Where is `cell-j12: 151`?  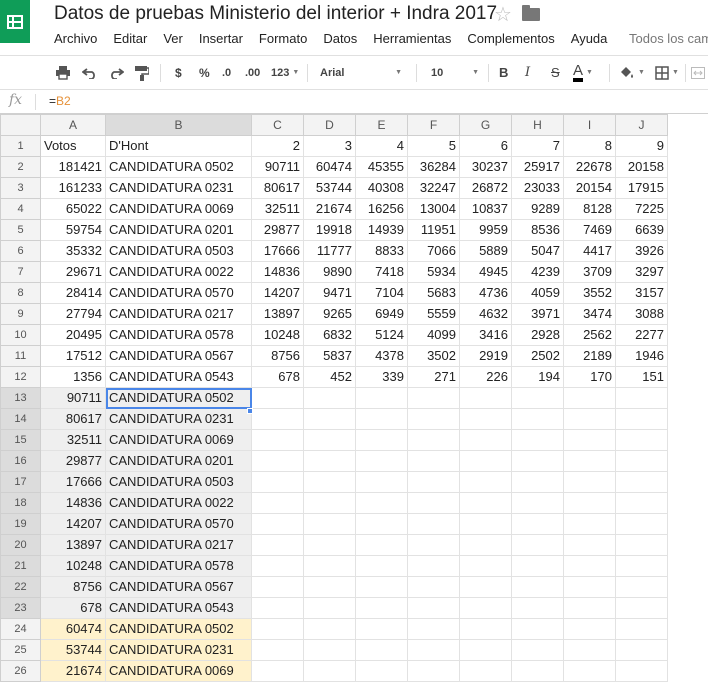
cell-j12: 151 is located at coordinates (641, 377).